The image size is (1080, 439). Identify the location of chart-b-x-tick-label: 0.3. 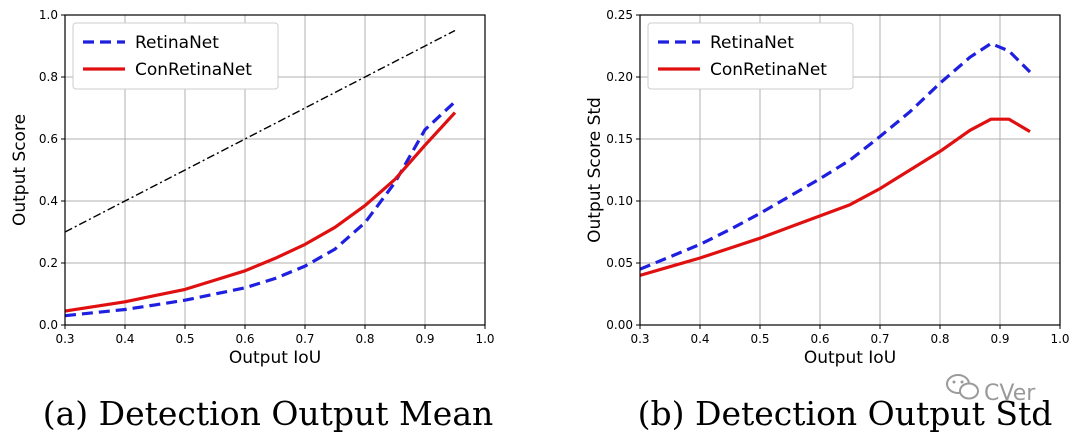
(639, 339).